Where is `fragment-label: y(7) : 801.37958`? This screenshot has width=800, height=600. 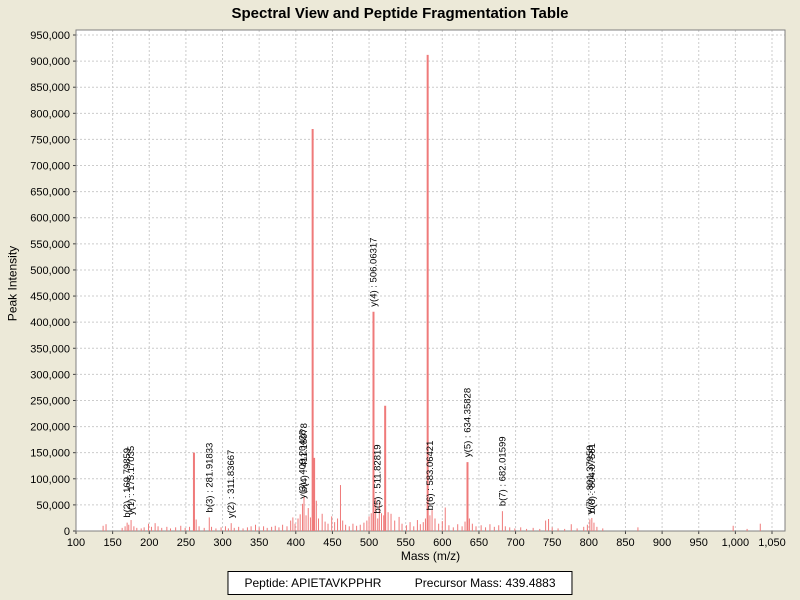
fragment-label: y(7) : 801.37958 is located at coordinates (590, 479).